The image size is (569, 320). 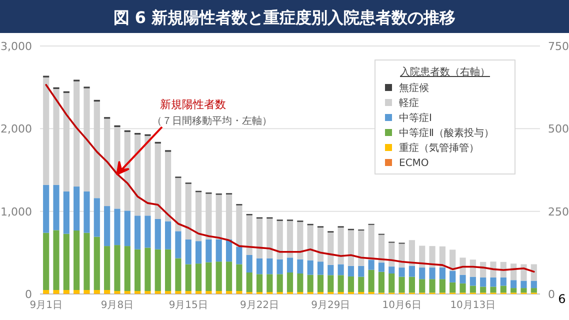 I want to click on y2-tick-label: 500, so click(x=558, y=129).